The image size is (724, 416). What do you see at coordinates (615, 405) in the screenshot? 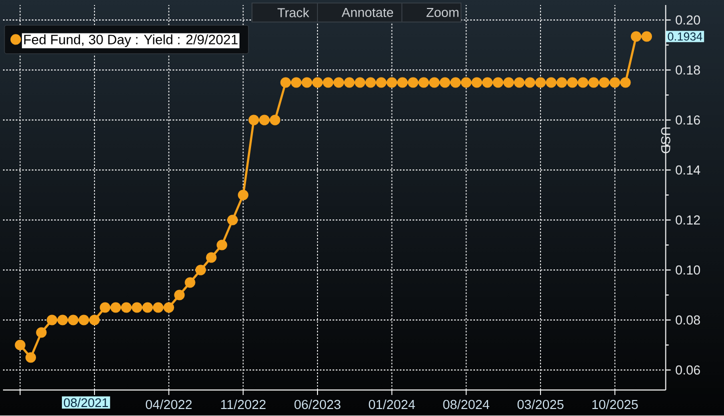
I see `x-tick-label: 10/2025` at bounding box center [615, 405].